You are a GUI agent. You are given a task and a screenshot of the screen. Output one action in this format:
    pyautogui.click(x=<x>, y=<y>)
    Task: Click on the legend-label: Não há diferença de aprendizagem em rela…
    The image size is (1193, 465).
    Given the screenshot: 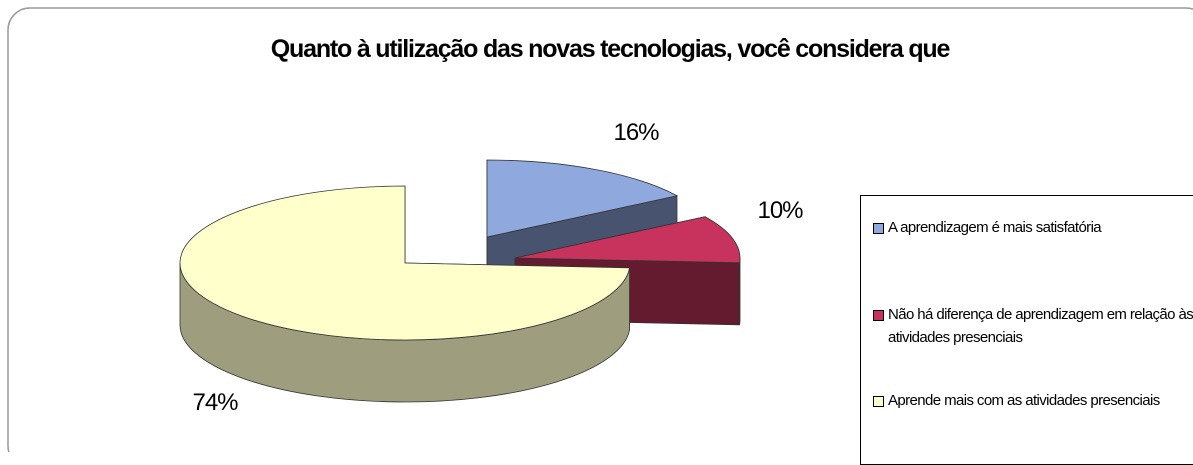 What is the action you would take?
    pyautogui.click(x=1040, y=326)
    